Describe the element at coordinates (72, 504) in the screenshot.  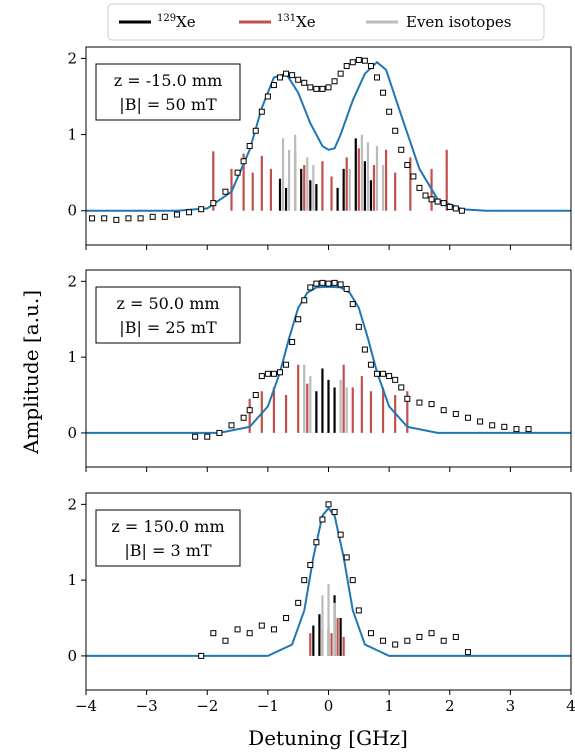
I see `y-tick-label: 2` at that location.